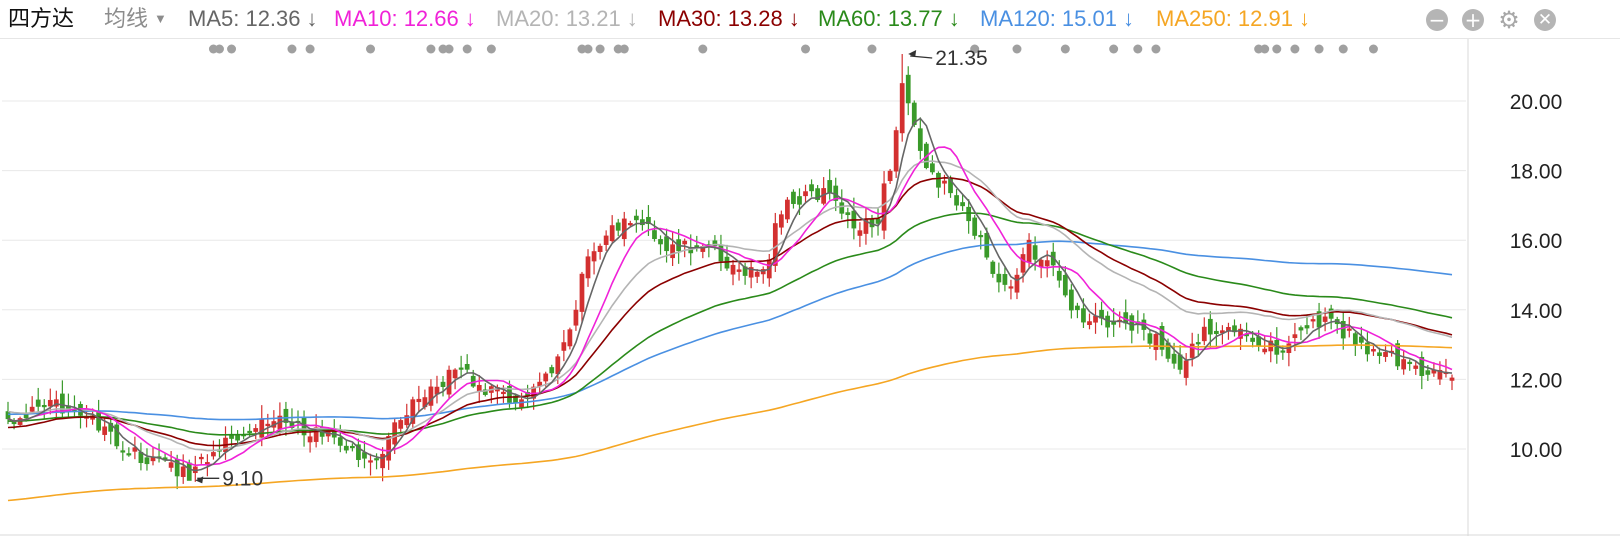 This screenshot has height=536, width=1620. Describe the element at coordinates (1437, 20) in the screenshot. I see `minus-icon: −` at that location.